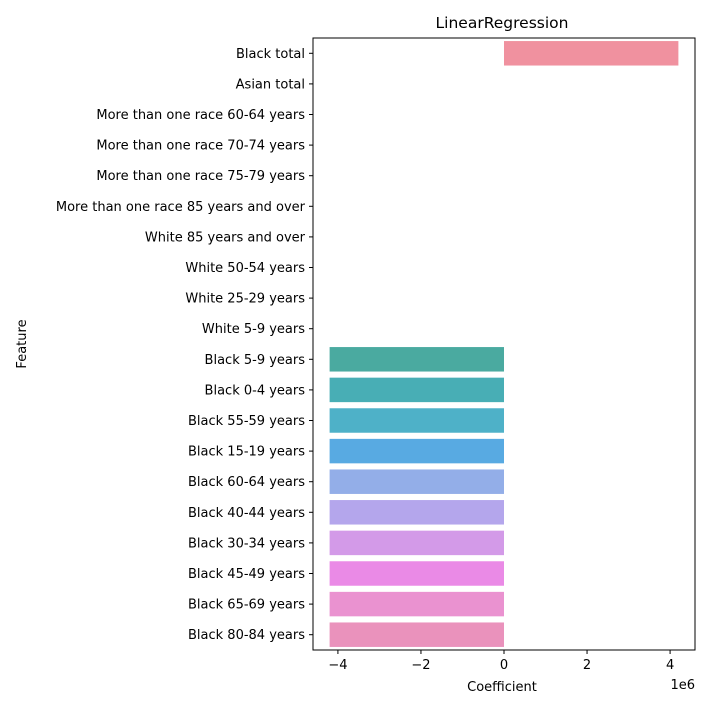 The height and width of the screenshot is (708, 708). Describe the element at coordinates (270, 54) in the screenshot. I see `y-tick-label: Black total` at that location.